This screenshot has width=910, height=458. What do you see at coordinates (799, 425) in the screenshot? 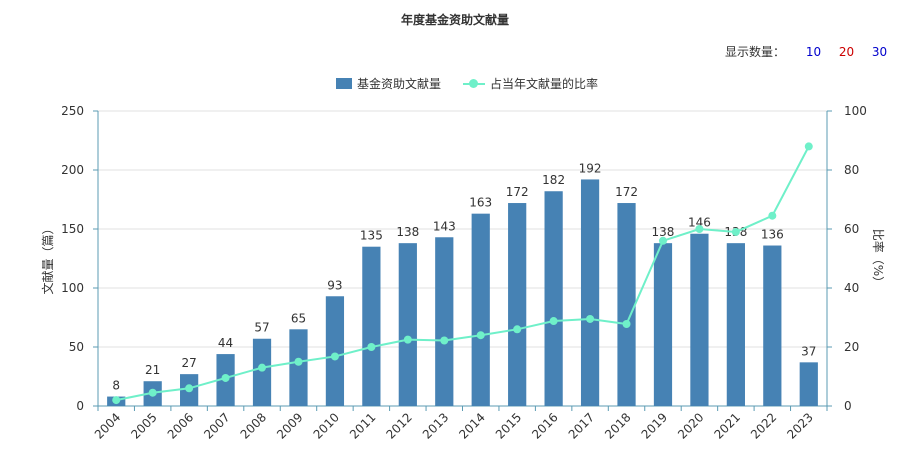
I see `x-tick-label: 2023` at bounding box center [799, 425].